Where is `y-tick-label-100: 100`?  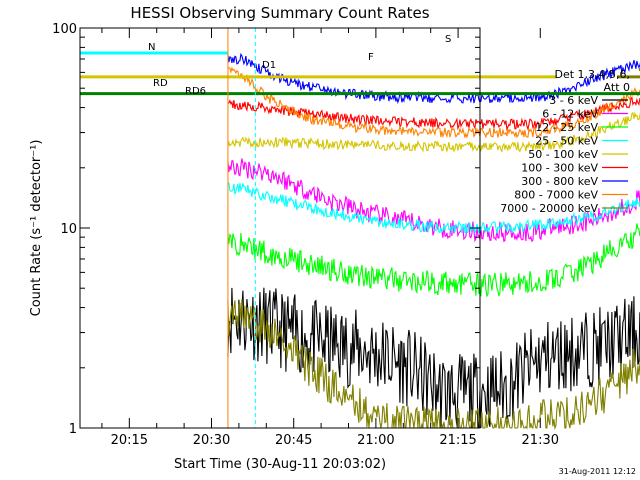 y-tick-label-100: 100 is located at coordinates (64, 29).